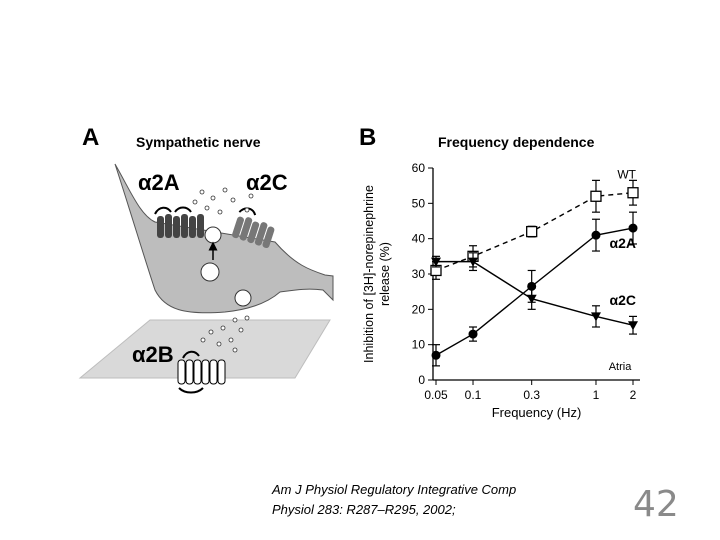 Image resolution: width=720 pixels, height=540 pixels. I want to click on x-tick-label: 2, so click(633, 395).